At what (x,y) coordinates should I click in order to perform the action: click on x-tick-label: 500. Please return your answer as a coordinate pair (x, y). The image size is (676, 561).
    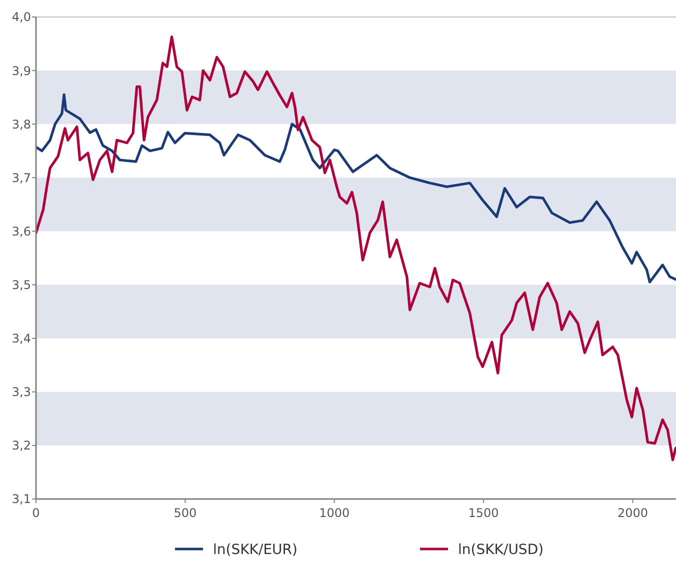
    Looking at the image, I should click on (185, 513).